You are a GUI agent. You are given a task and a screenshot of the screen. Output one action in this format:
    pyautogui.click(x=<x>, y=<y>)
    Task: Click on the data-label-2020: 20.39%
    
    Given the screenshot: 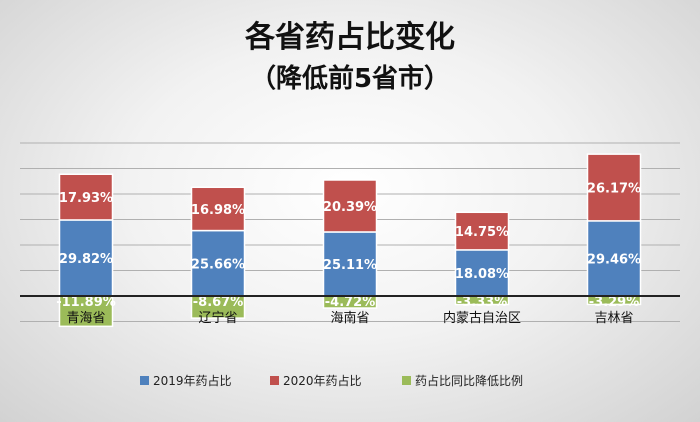 What is the action you would take?
    pyautogui.click(x=350, y=207)
    